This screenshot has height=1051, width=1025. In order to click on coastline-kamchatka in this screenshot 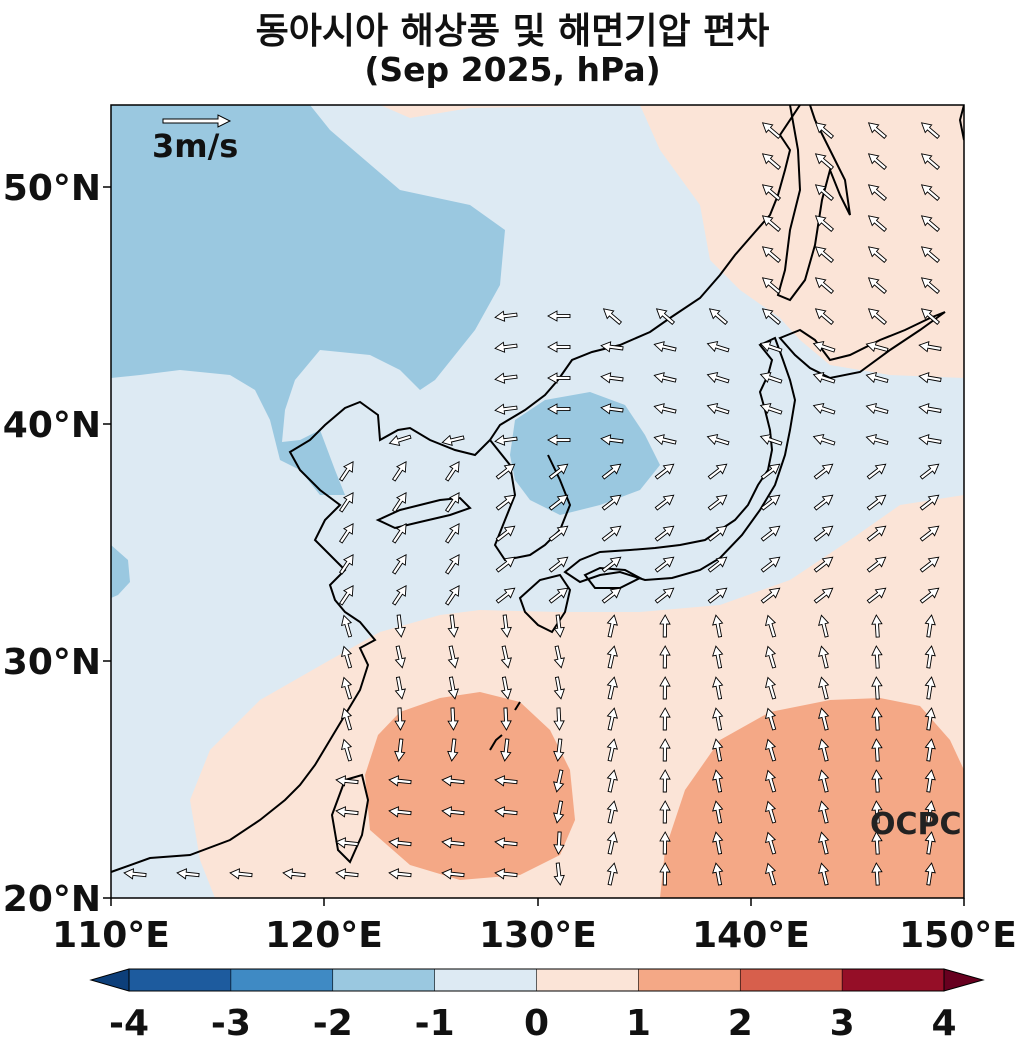, I will do `click(961, 123)`.